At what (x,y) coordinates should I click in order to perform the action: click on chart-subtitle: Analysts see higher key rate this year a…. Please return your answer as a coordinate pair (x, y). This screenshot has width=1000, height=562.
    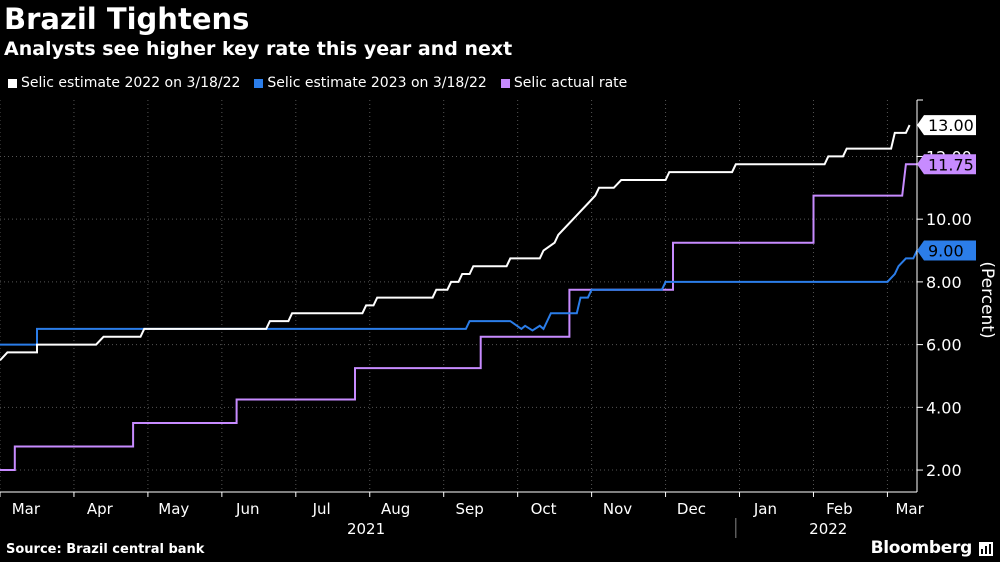
    Looking at the image, I should click on (258, 49).